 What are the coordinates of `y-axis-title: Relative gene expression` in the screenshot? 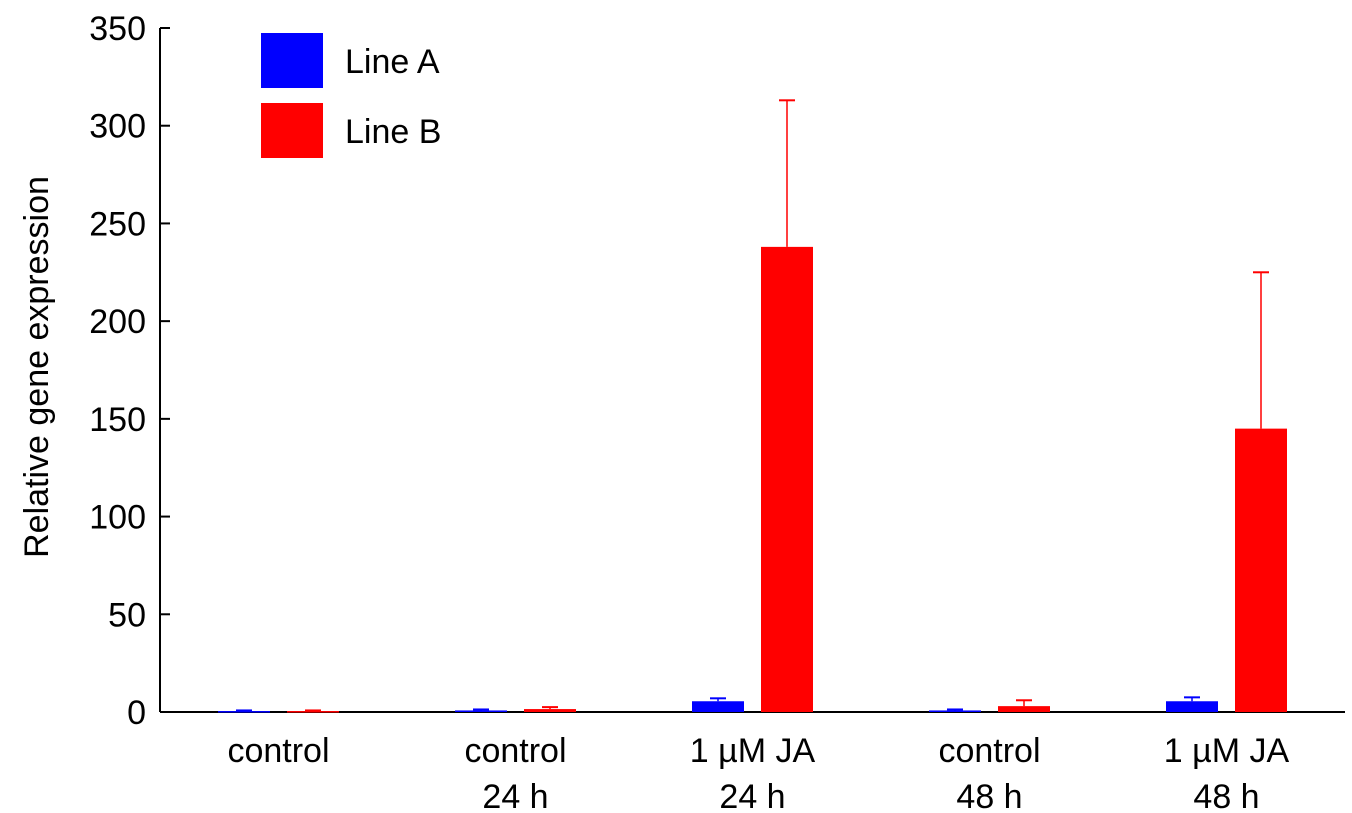 It's located at (37, 367).